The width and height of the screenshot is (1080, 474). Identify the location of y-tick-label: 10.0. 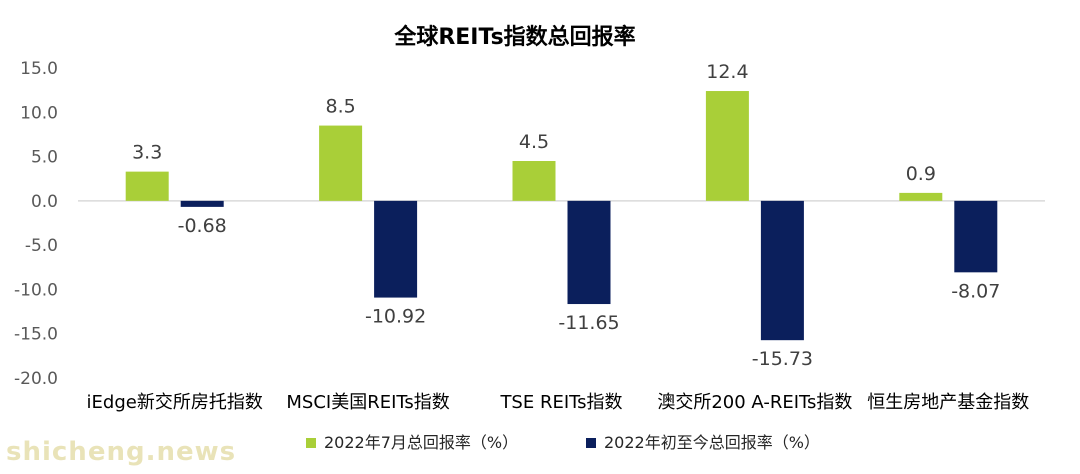
(39, 113).